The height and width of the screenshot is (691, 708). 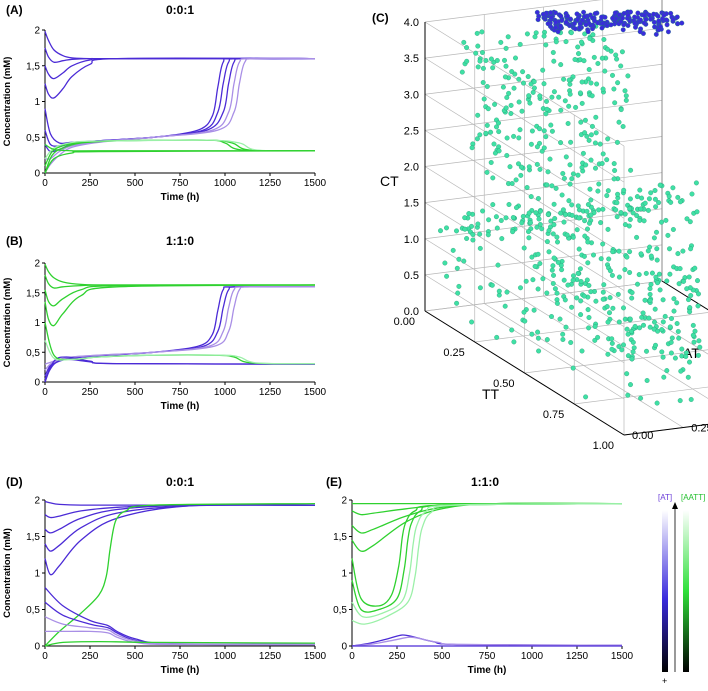 What do you see at coordinates (135, 656) in the screenshot?
I see `x-tick-label: 500` at bounding box center [135, 656].